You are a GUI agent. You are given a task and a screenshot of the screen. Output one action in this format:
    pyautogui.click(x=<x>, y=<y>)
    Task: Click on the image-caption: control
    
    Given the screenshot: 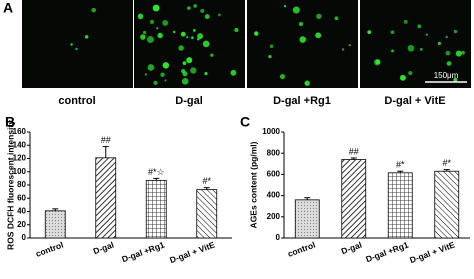 What is the action you would take?
    pyautogui.click(x=76, y=101)
    